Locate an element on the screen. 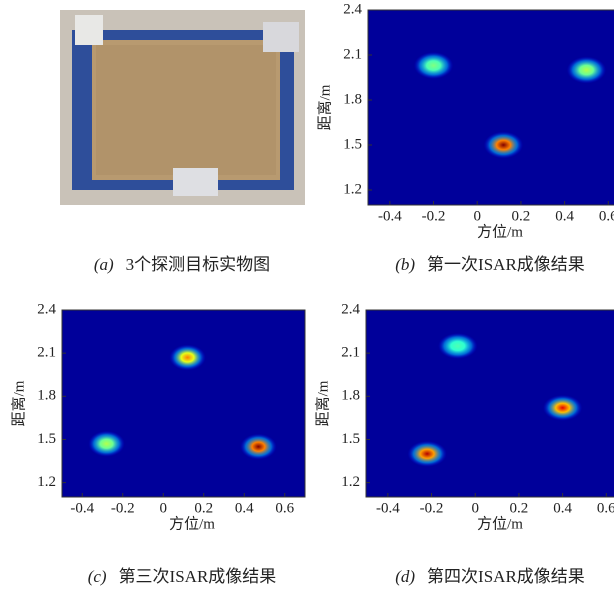 The height and width of the screenshot is (590, 614). caption-text: 第四次ISAR成像结果 is located at coordinates (506, 576).